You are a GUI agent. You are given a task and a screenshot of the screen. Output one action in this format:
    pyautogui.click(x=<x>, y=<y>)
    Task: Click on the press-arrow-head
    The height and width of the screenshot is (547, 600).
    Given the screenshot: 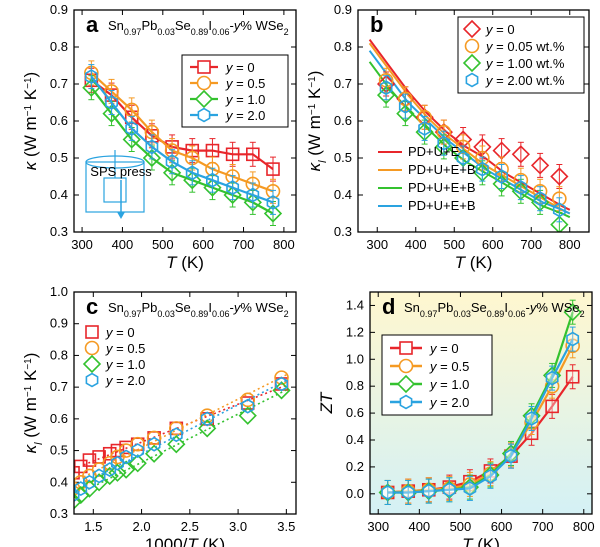 What is the action you would take?
    pyautogui.click(x=121, y=215)
    